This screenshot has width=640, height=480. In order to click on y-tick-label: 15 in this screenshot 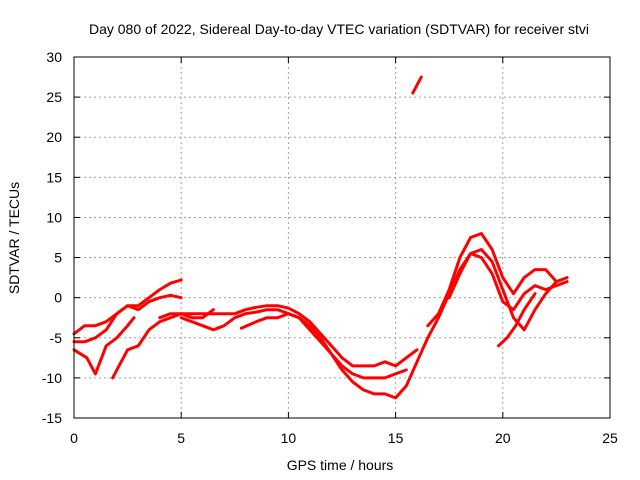, I will do `click(54, 177)`.